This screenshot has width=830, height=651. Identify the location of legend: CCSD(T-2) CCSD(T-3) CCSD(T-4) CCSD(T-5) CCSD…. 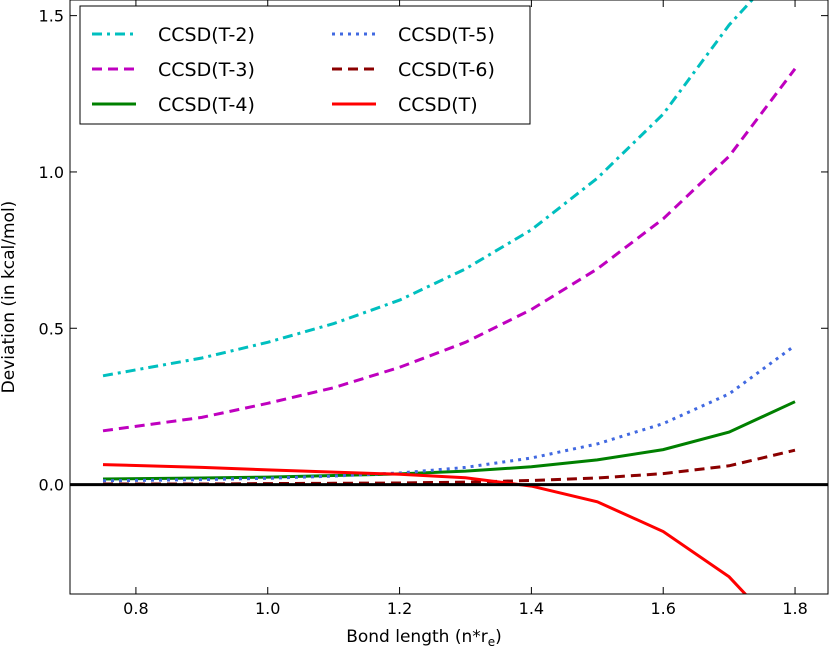
(305, 65).